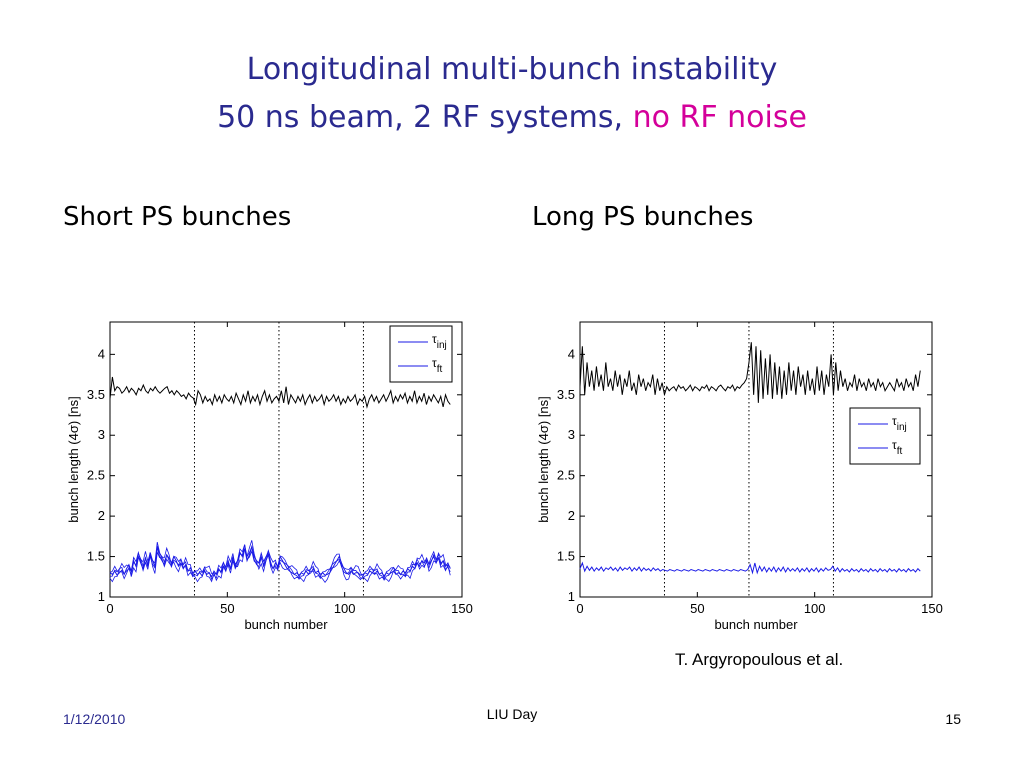 This screenshot has height=768, width=1024. I want to click on slide-title-line1: Longitudinal multi-bunch instability, so click(512, 69).